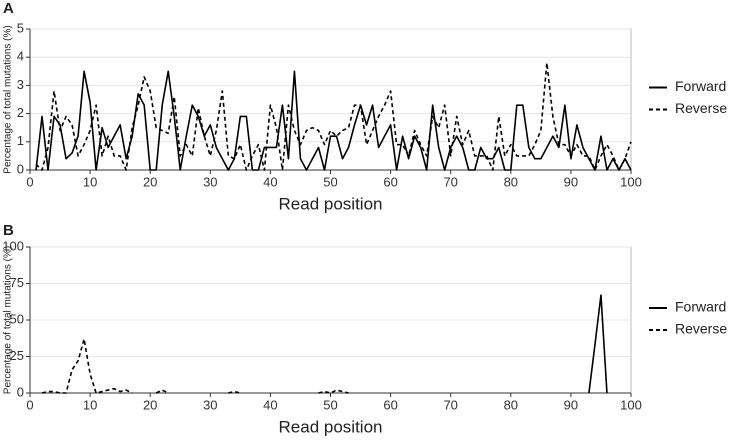  Describe the element at coordinates (20, 112) in the screenshot. I see `y-tick-label: 2` at that location.